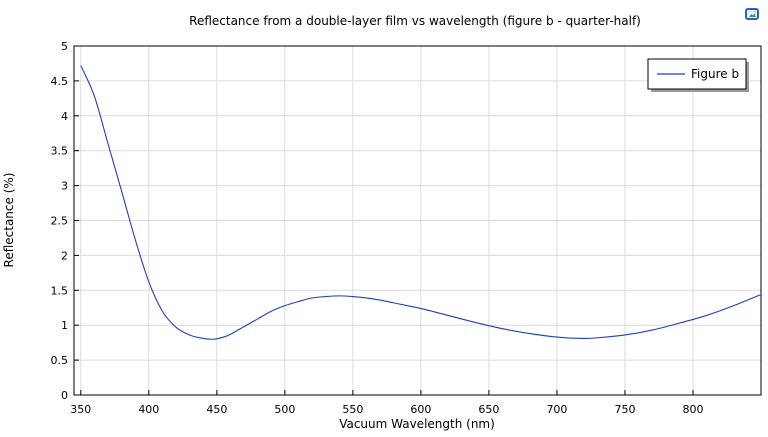  I want to click on y-tick-label: 0, so click(64, 395).